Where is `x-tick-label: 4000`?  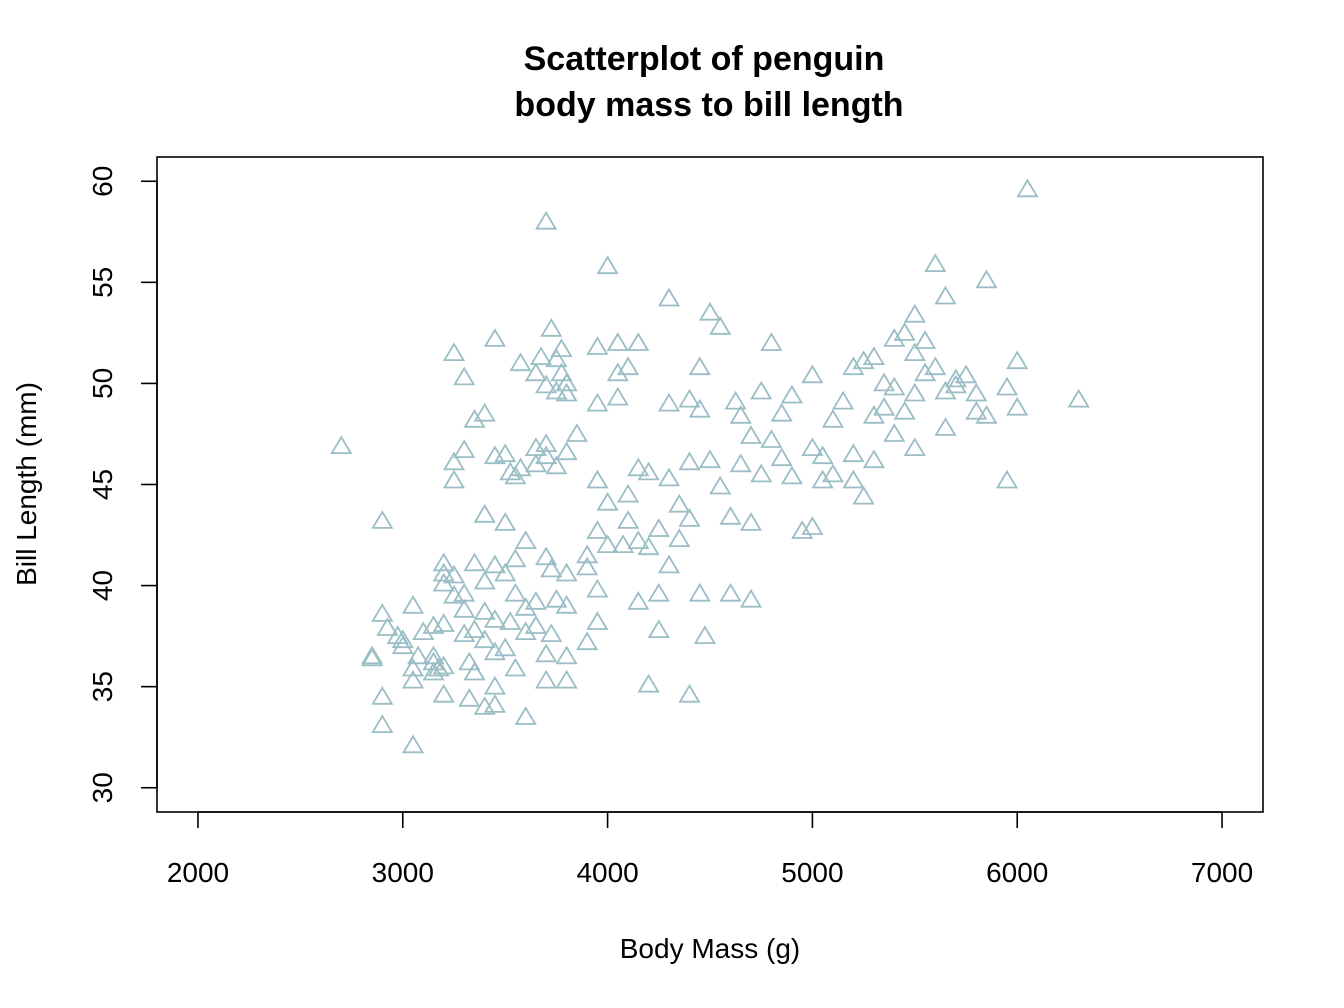
x-tick-label: 4000 is located at coordinates (607, 872).